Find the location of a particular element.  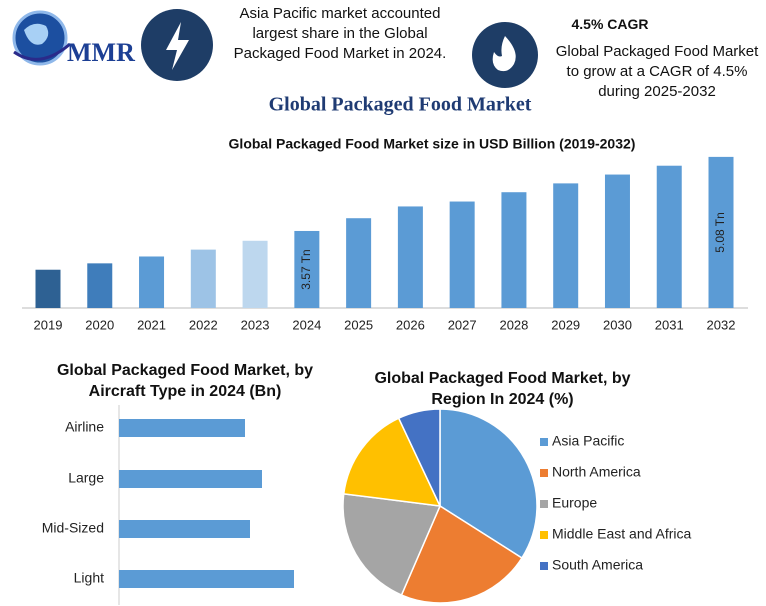

x-tick-label: 2029 is located at coordinates (565, 324).